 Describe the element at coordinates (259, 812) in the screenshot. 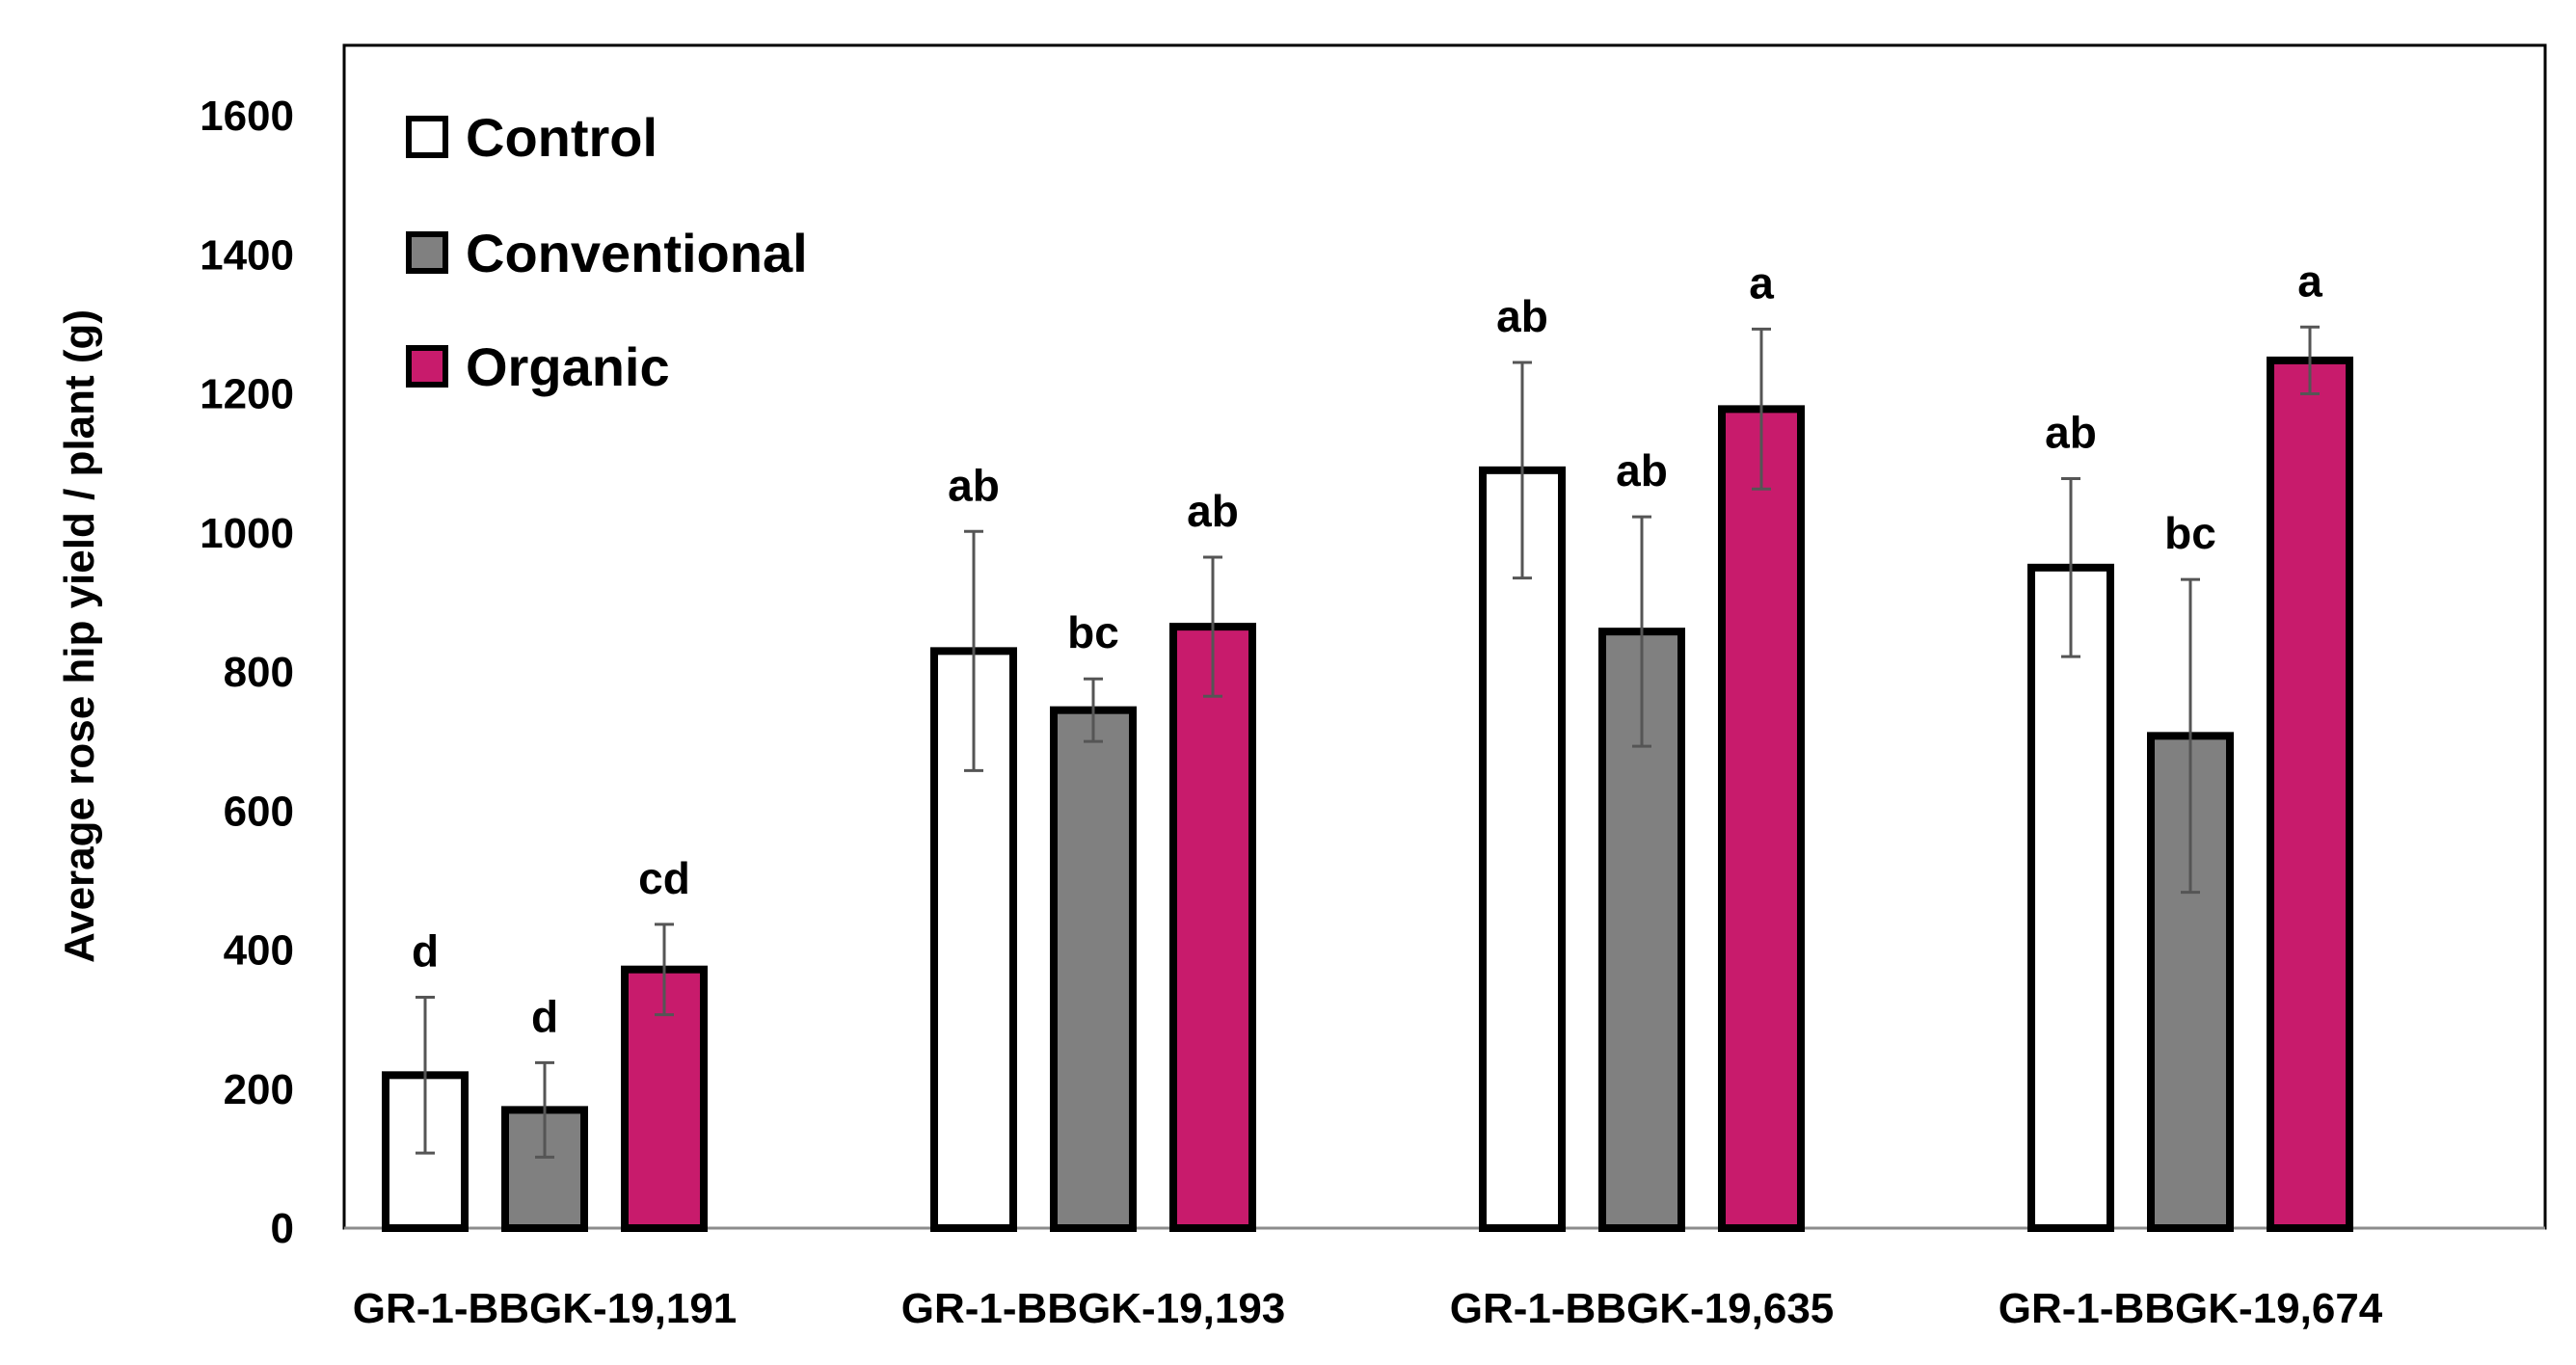

I see `y-tick-label: 600` at that location.